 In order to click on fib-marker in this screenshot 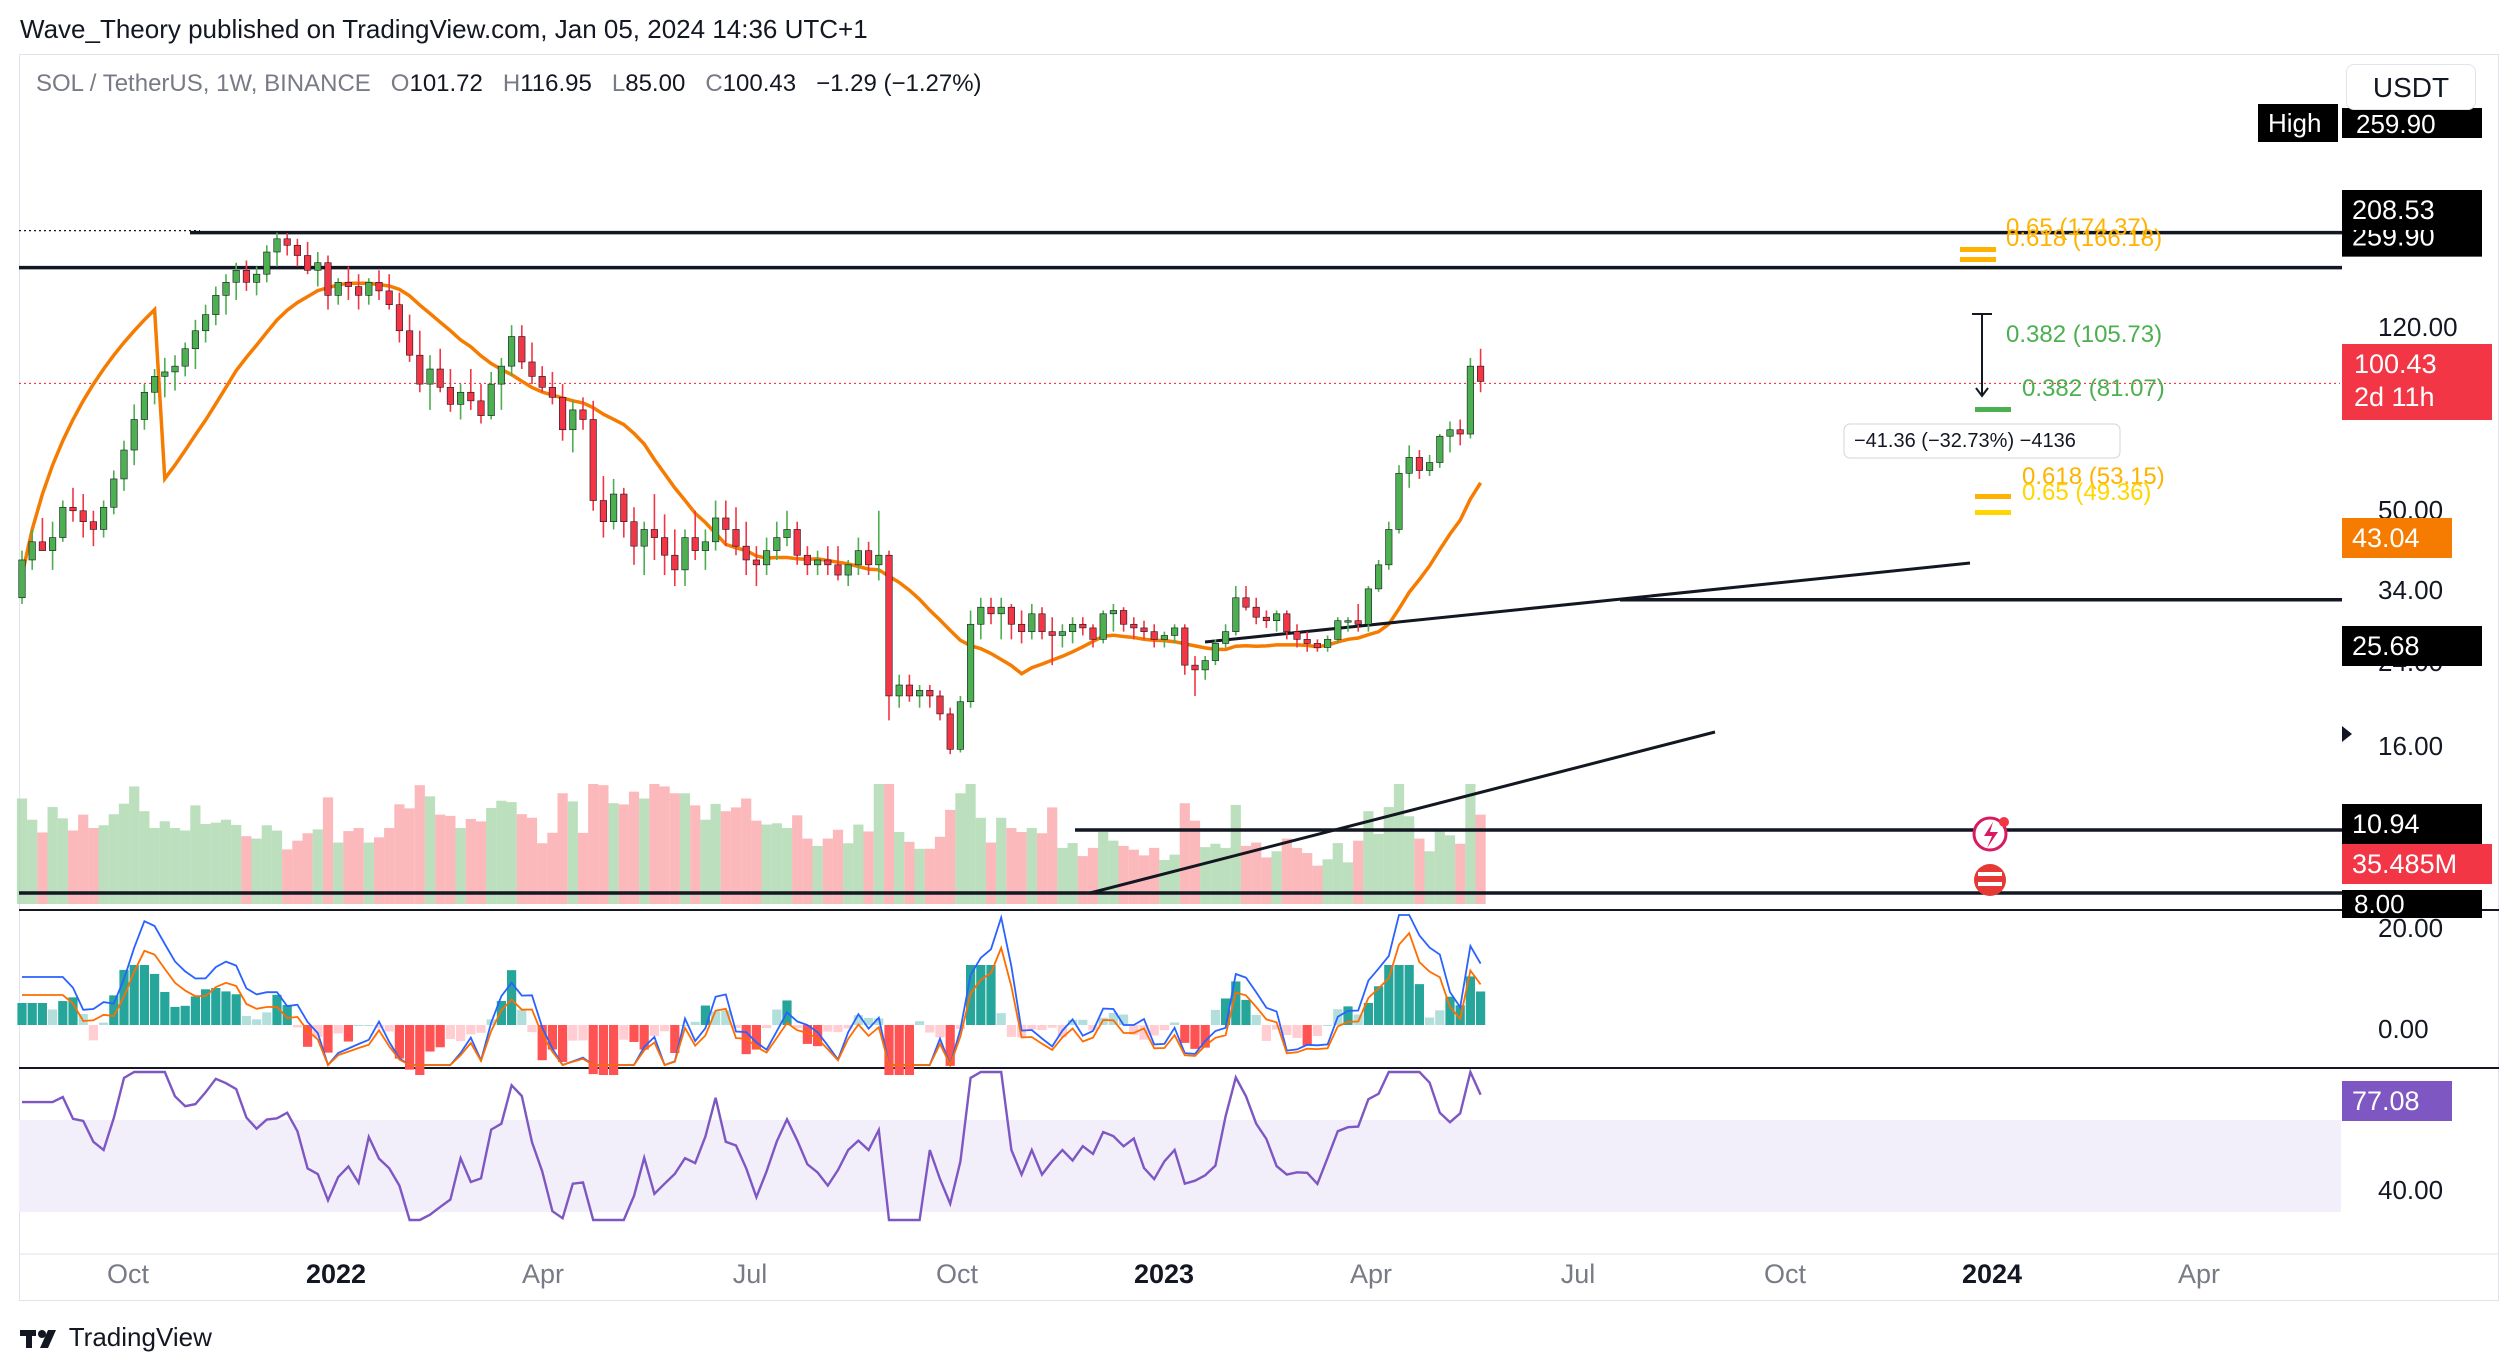, I will do `click(1993, 496)`.